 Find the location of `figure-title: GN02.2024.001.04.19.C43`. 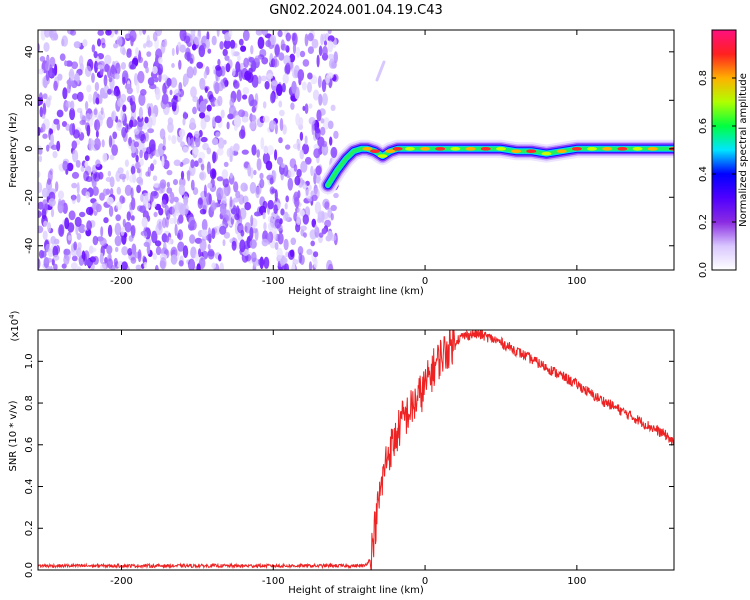

figure-title: GN02.2024.001.04.19.C43 is located at coordinates (356, 10).